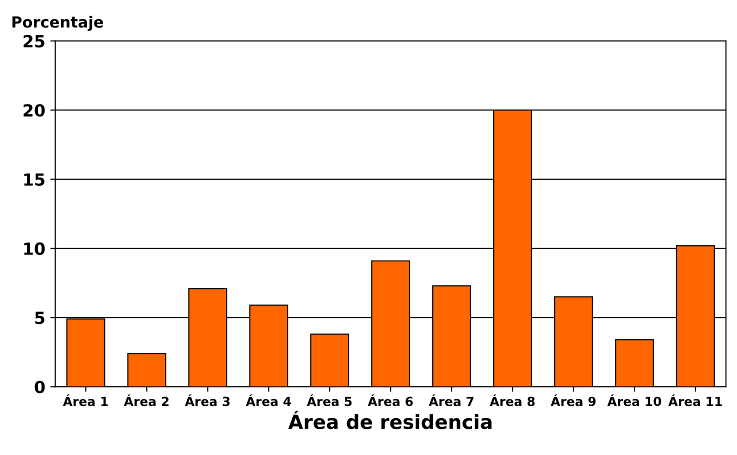 The height and width of the screenshot is (455, 737). I want to click on y-tick-label: 0, so click(39, 387).